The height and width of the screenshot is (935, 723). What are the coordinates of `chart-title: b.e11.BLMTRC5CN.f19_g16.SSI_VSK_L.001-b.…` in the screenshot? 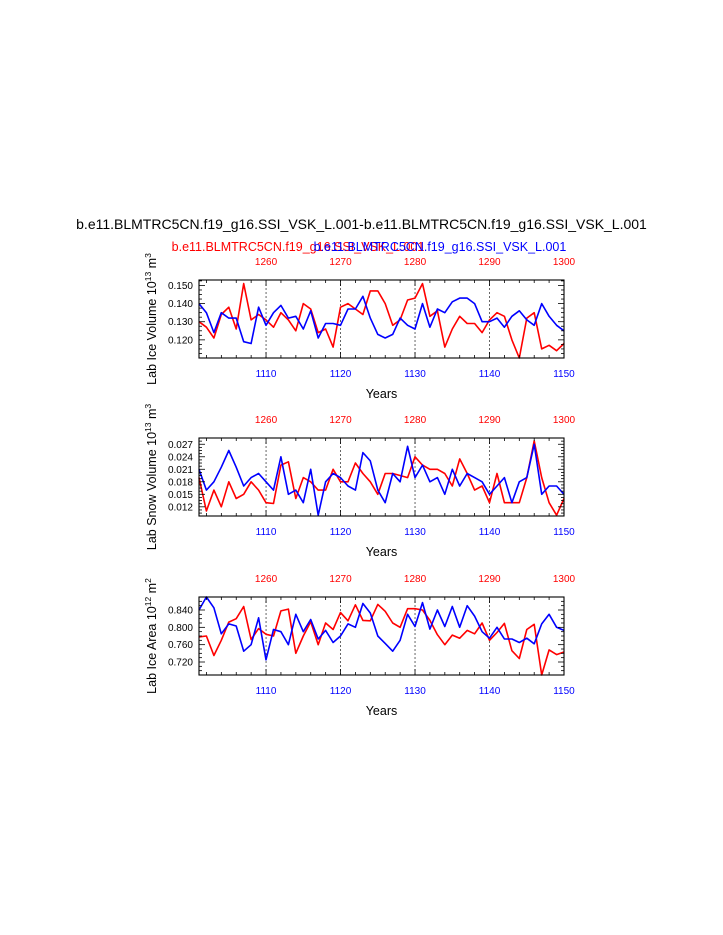 It's located at (361, 224).